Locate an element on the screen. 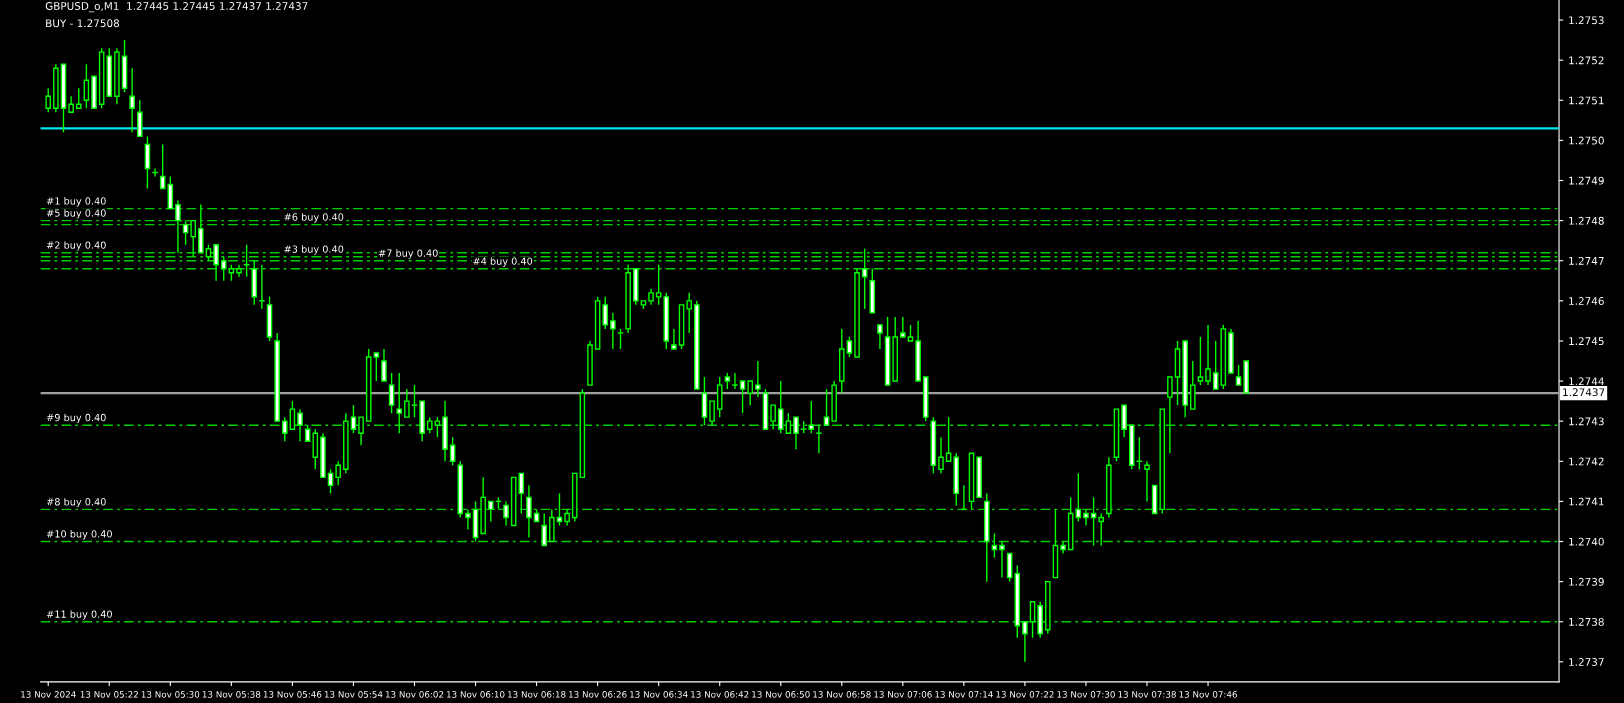 The image size is (1624, 703). y-tick-label: 1.2753 is located at coordinates (1586, 20).